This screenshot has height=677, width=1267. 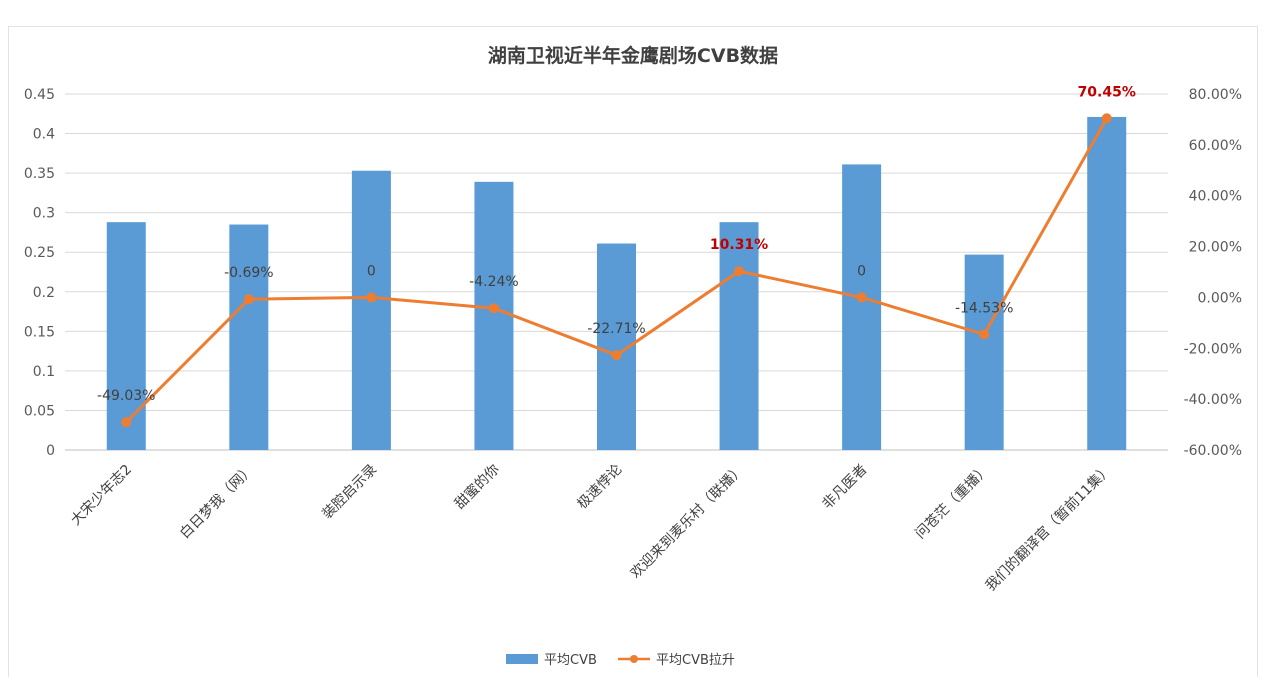 I want to click on left-tick-label: 0.15, so click(x=39, y=332).